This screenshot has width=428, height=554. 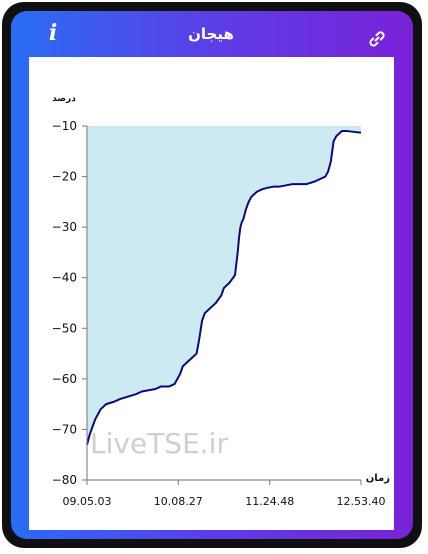 I want to click on x-tick-label: 09.05.03, so click(x=87, y=501).